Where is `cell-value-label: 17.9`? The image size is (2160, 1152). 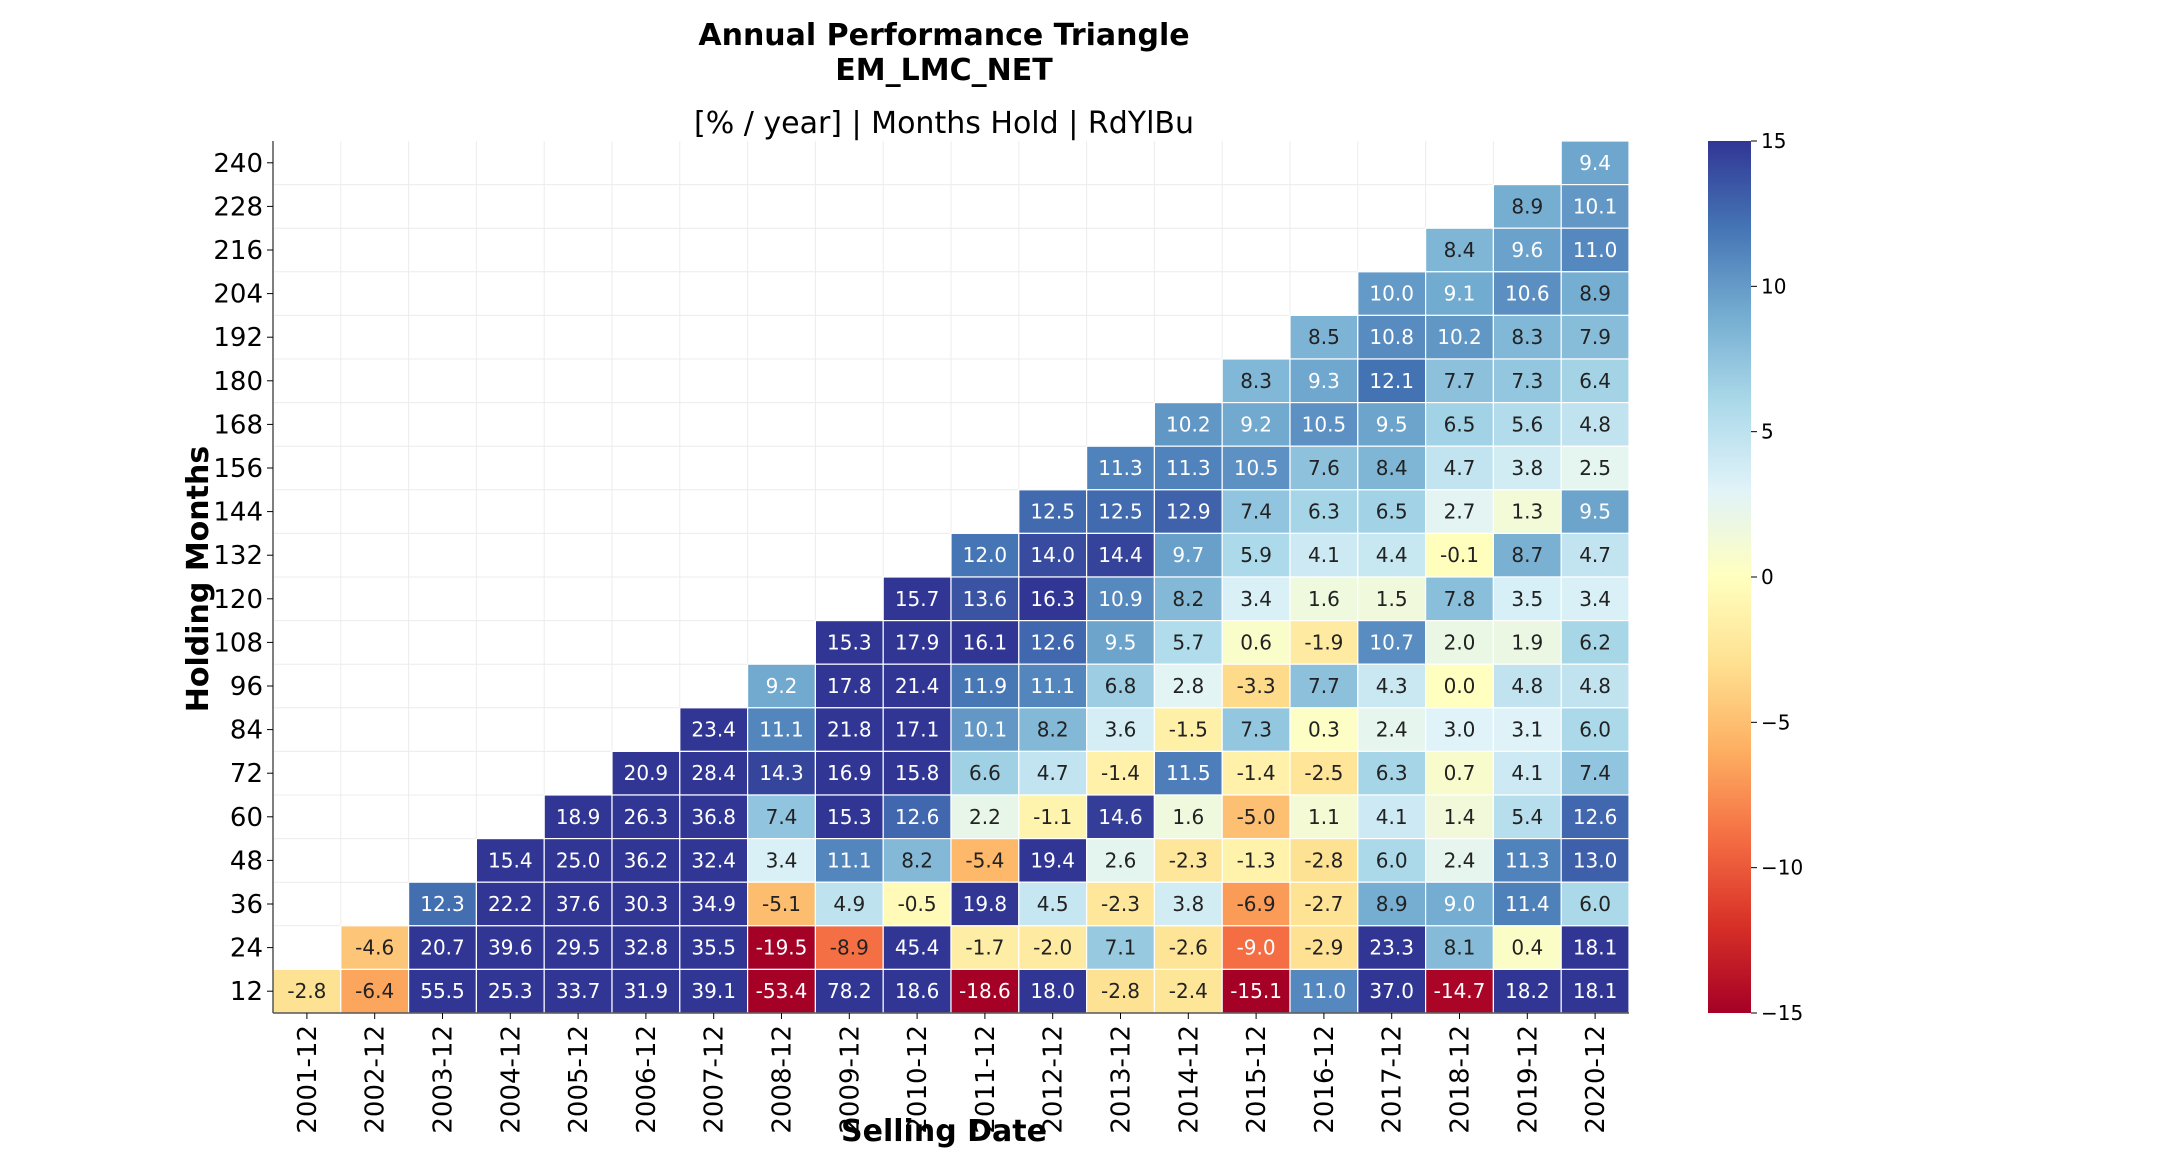
cell-value-label: 17.9 is located at coordinates (917, 642).